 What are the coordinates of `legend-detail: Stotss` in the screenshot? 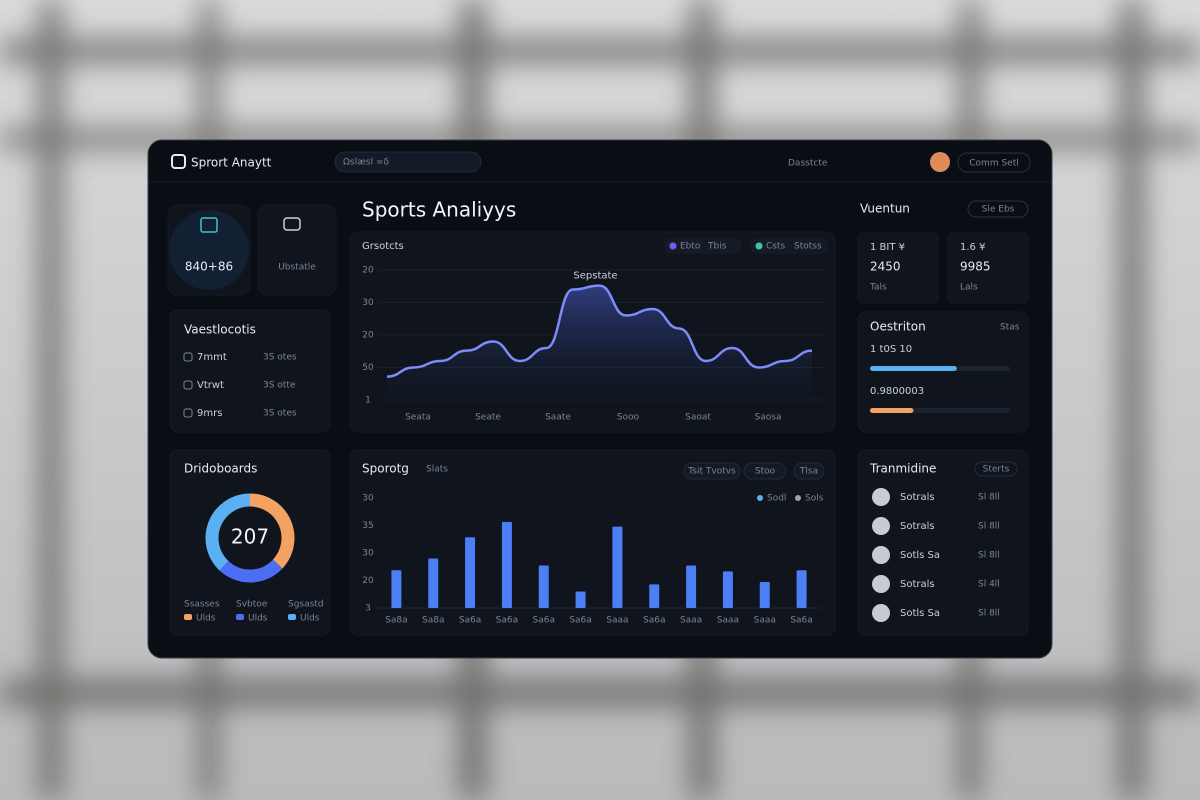 It's located at (808, 247).